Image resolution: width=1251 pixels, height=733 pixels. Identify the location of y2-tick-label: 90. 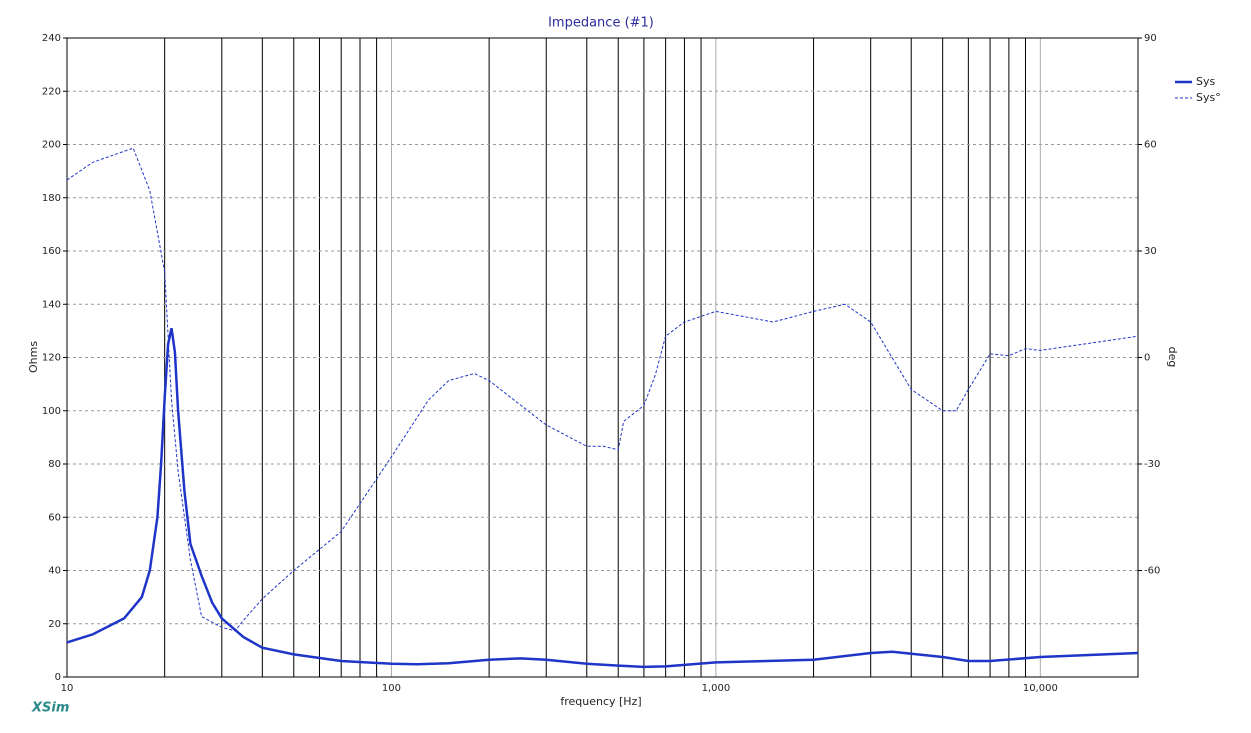
(1150, 38).